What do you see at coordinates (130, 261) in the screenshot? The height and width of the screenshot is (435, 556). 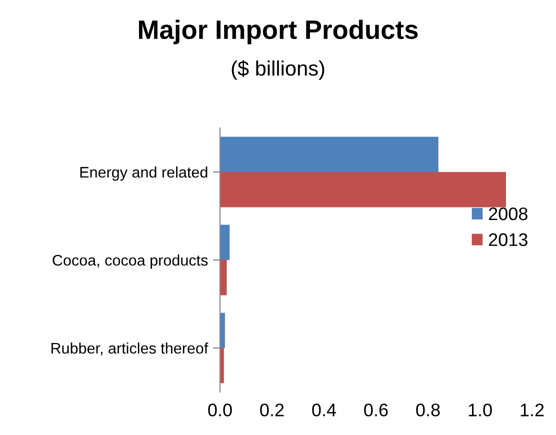 I see `y-tick-label: Cocoa, cocoa products` at bounding box center [130, 261].